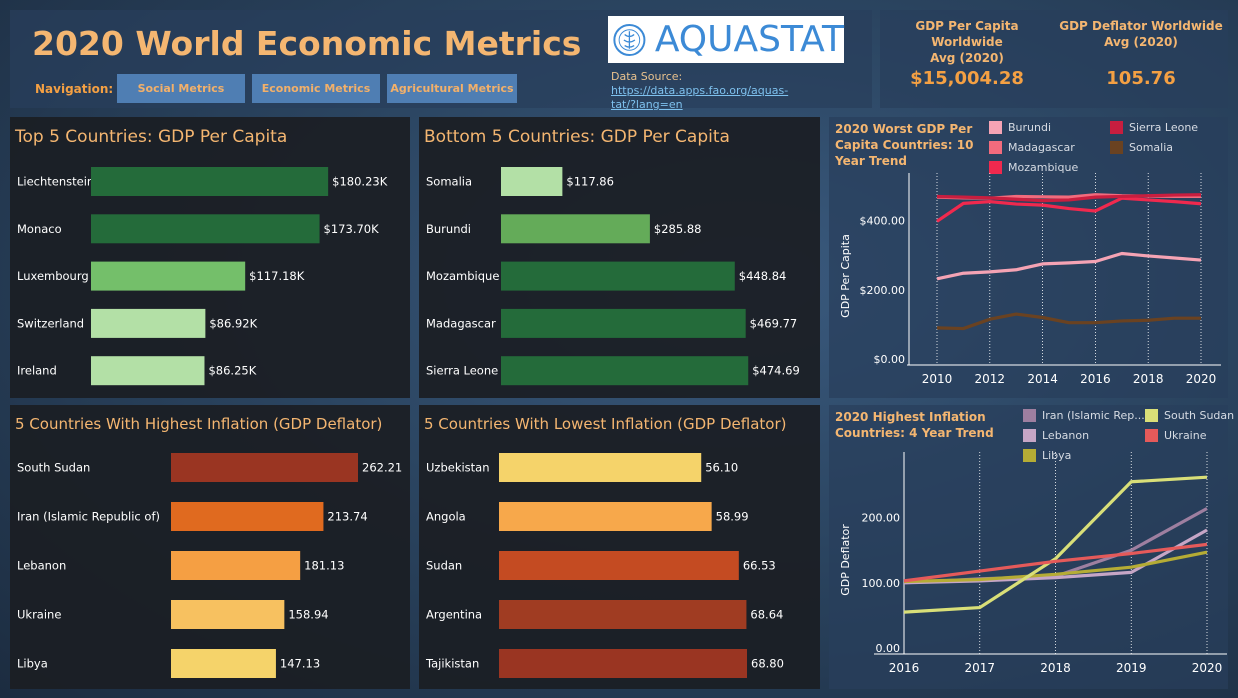 Image resolution: width=1238 pixels, height=698 pixels. Describe the element at coordinates (629, 39) in the screenshot. I see `fao-logo-icon` at that location.